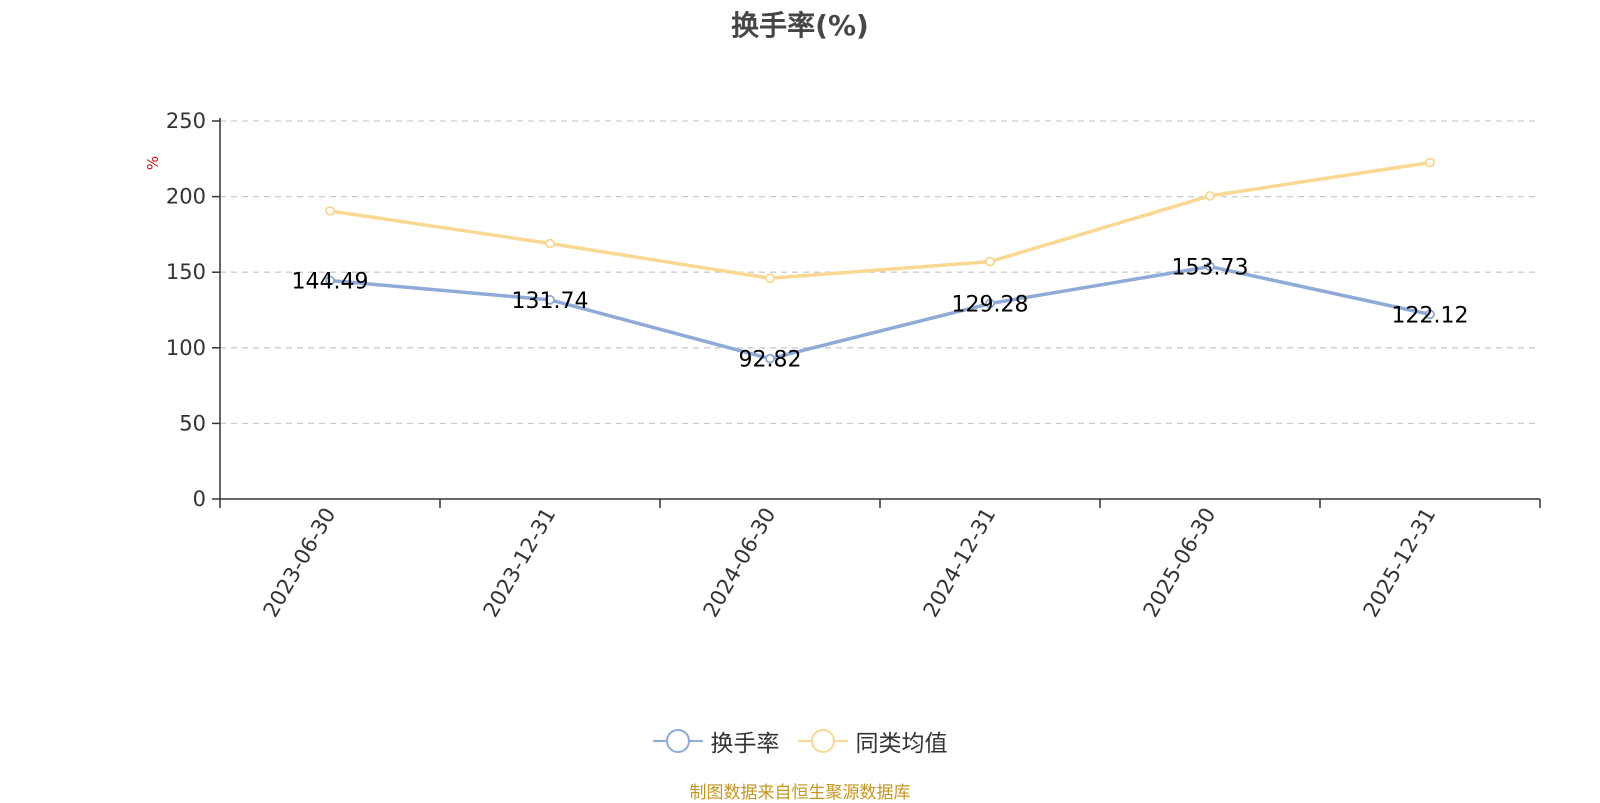 The image size is (1600, 803). Describe the element at coordinates (300, 563) in the screenshot. I see `x-tick-label: 2023-06-30` at that location.